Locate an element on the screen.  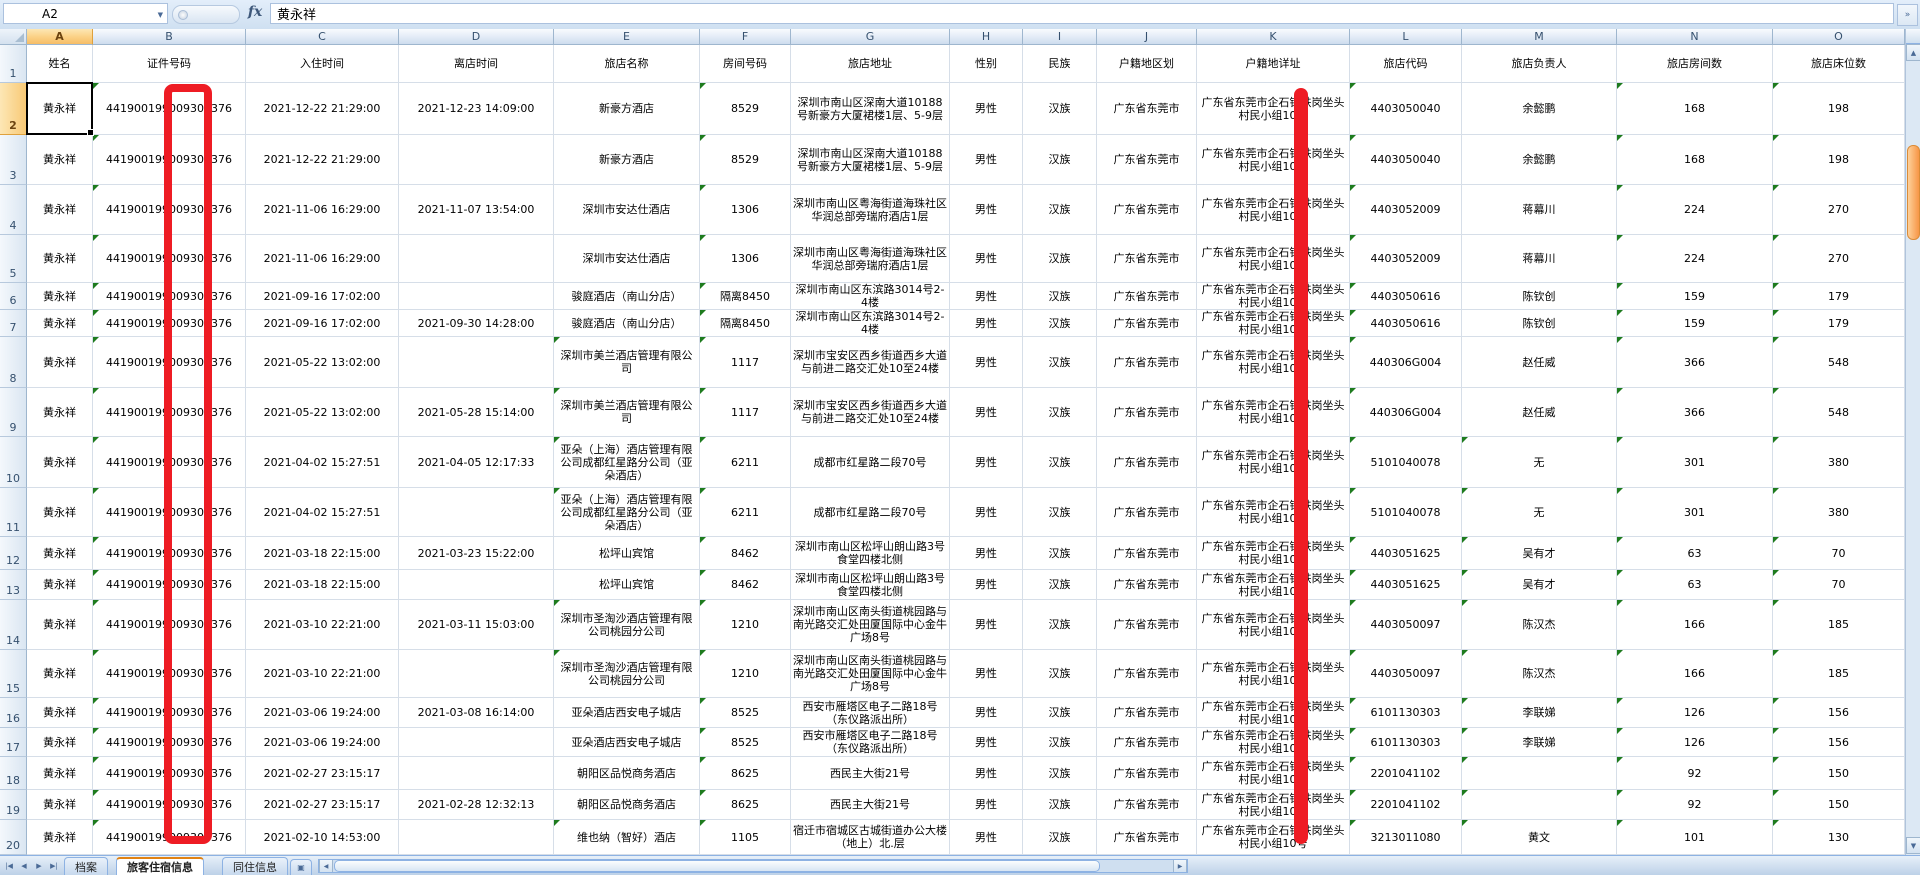
horizontal-scroll-thumb is located at coordinates (717, 866).